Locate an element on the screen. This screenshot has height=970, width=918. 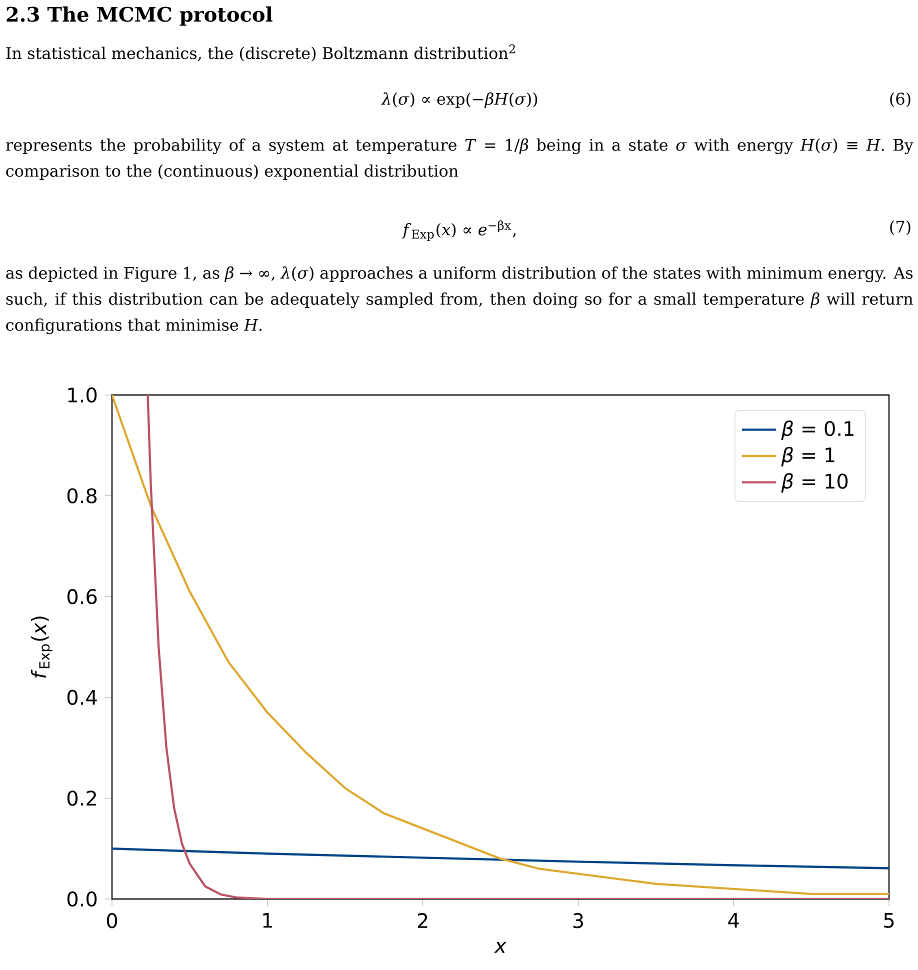
legend-label: β = 1 is located at coordinates (807, 456).